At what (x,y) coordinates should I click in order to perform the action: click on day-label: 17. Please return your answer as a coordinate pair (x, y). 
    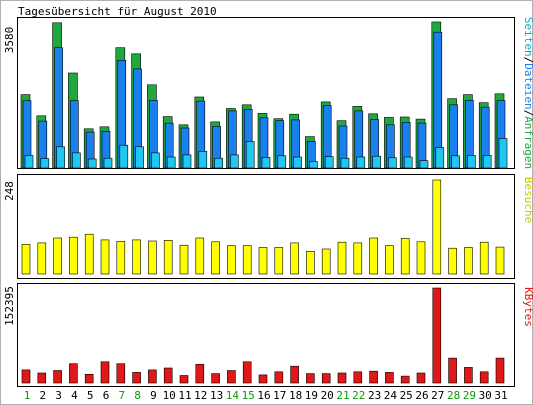
    Looking at the image, I should click on (279, 395).